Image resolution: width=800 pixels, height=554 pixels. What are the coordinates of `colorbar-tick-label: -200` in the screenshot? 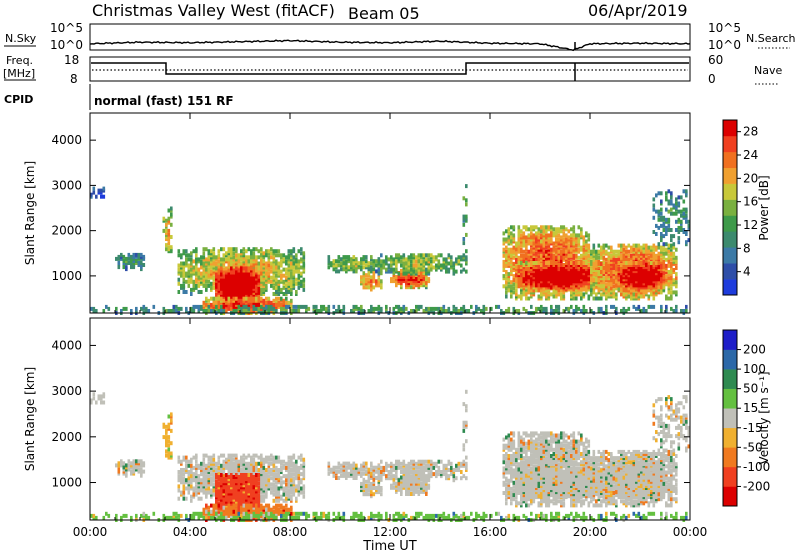 It's located at (756, 486).